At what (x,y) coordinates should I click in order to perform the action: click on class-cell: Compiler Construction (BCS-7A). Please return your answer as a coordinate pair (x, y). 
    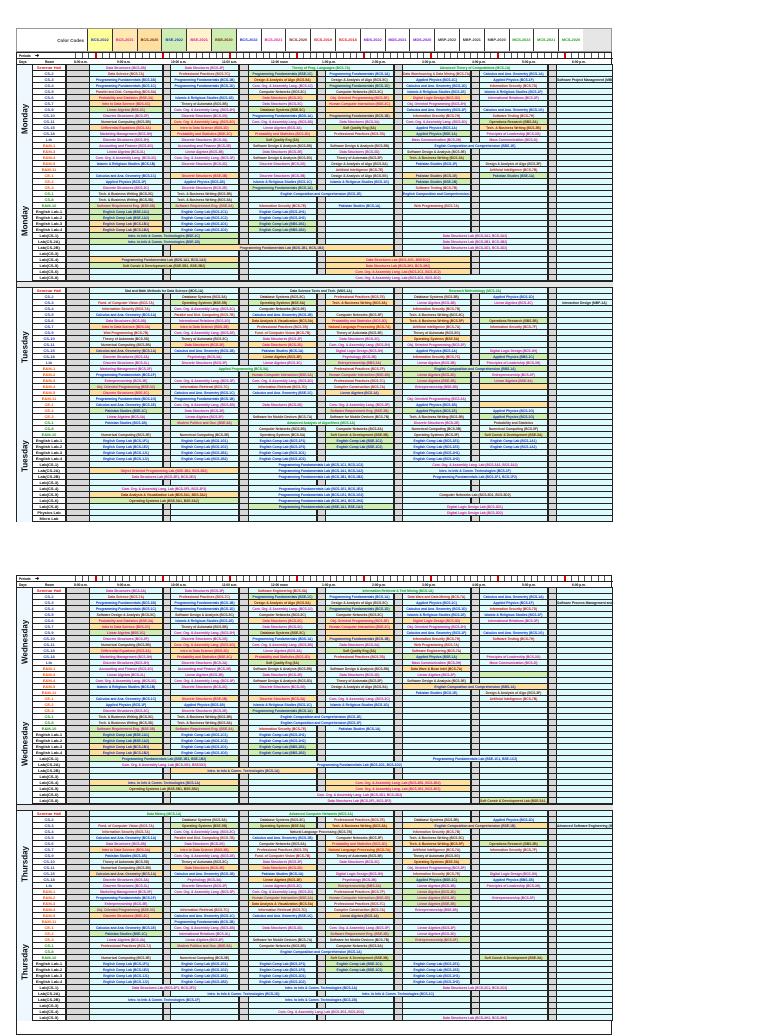
    Looking at the image, I should click on (360, 909).